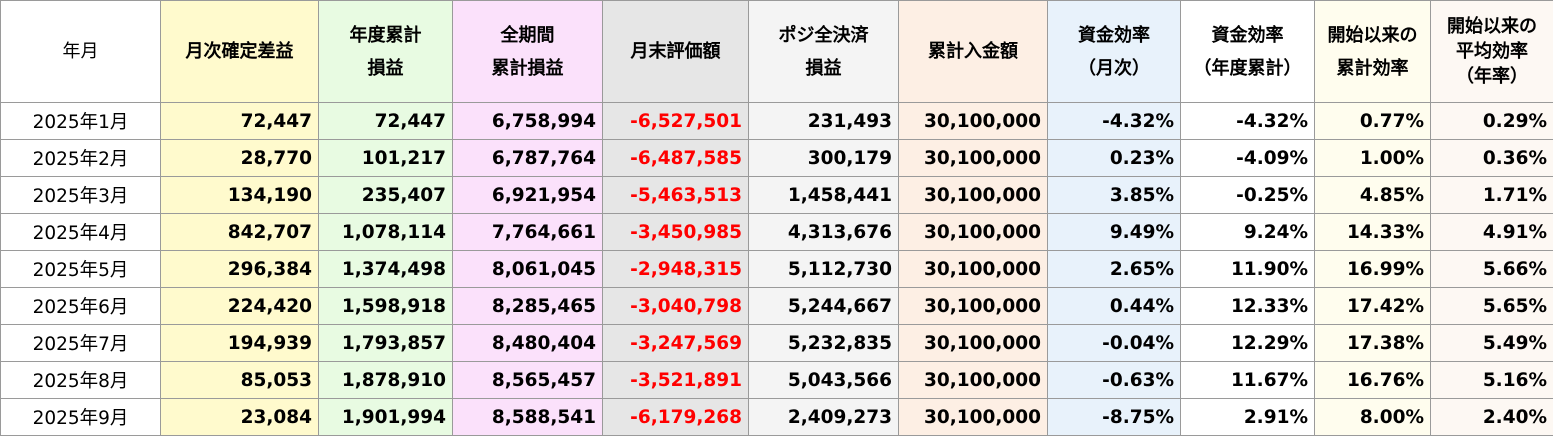  What do you see at coordinates (823, 121) in the screenshot?
I see `cell-full-close-pnl: 231,493` at bounding box center [823, 121].